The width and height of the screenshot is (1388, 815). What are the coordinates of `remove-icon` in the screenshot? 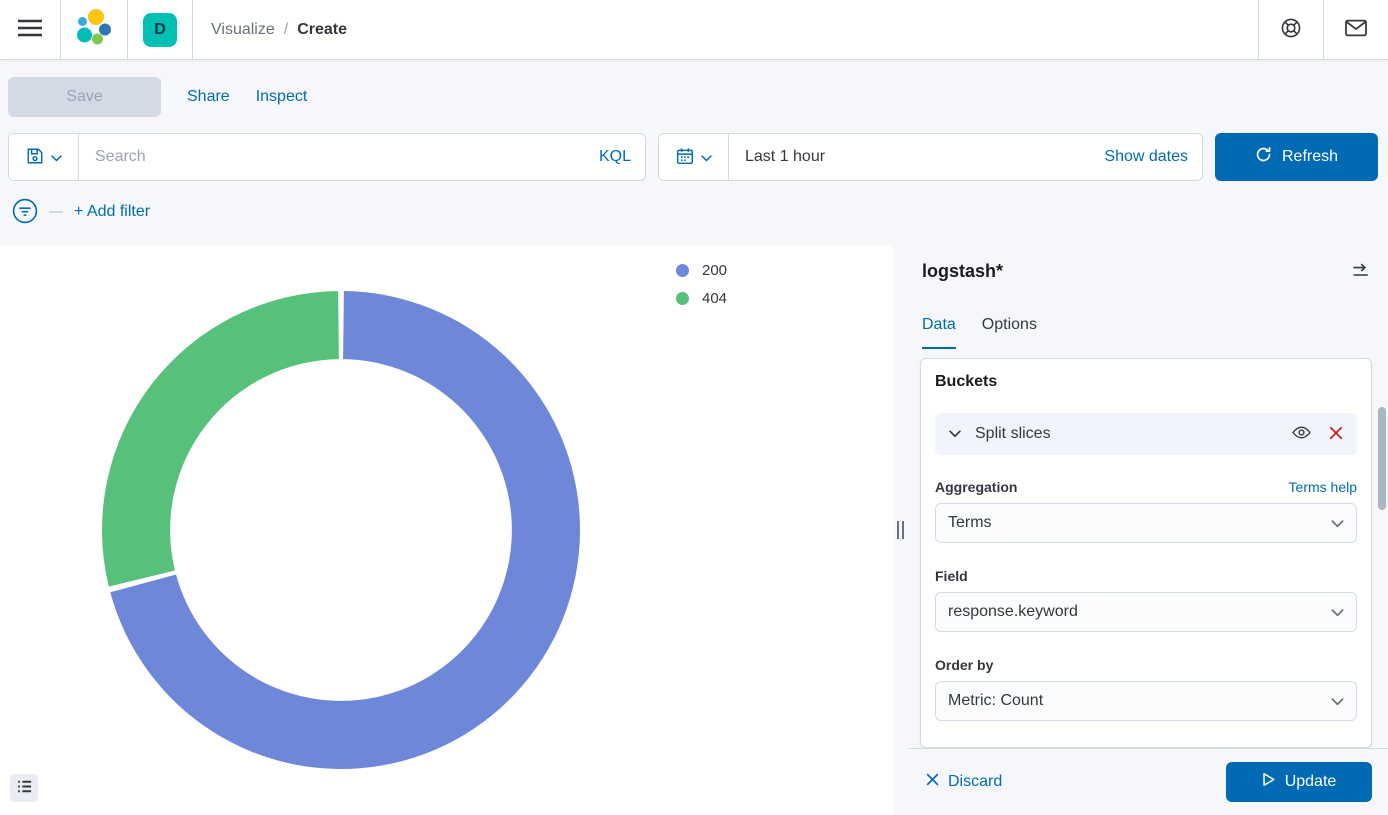 It's located at (1336, 434).